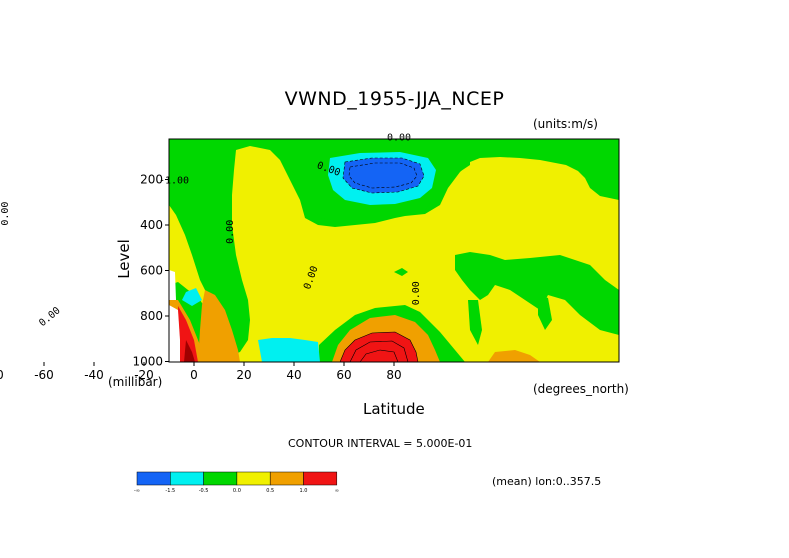  I want to click on x-tick-label: 40, so click(293, 375).